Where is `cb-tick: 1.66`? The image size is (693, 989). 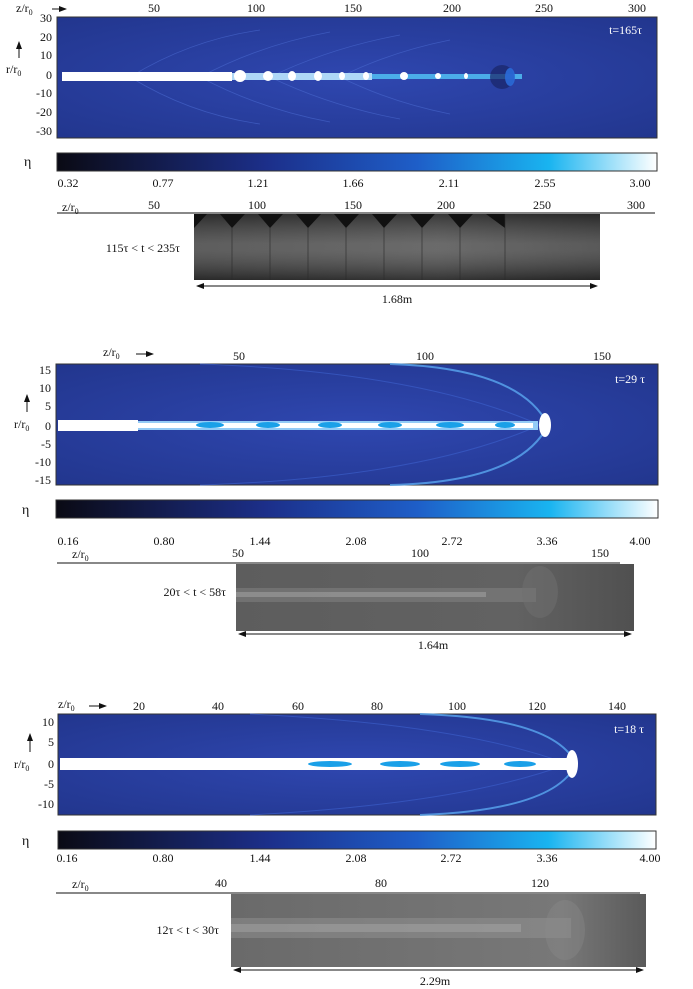
cb-tick: 1.66 is located at coordinates (353, 183).